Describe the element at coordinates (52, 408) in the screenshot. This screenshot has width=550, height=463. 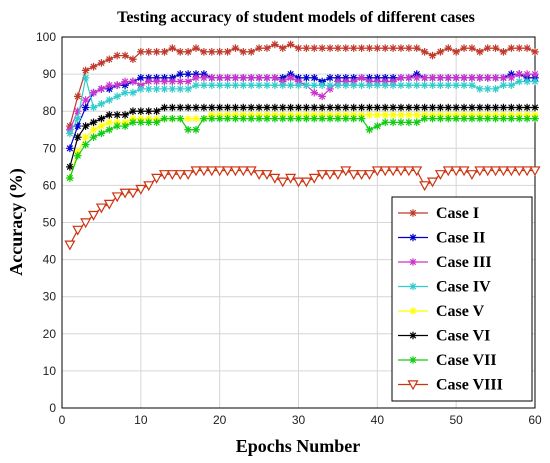
I see `y-tick-label: 0` at that location.